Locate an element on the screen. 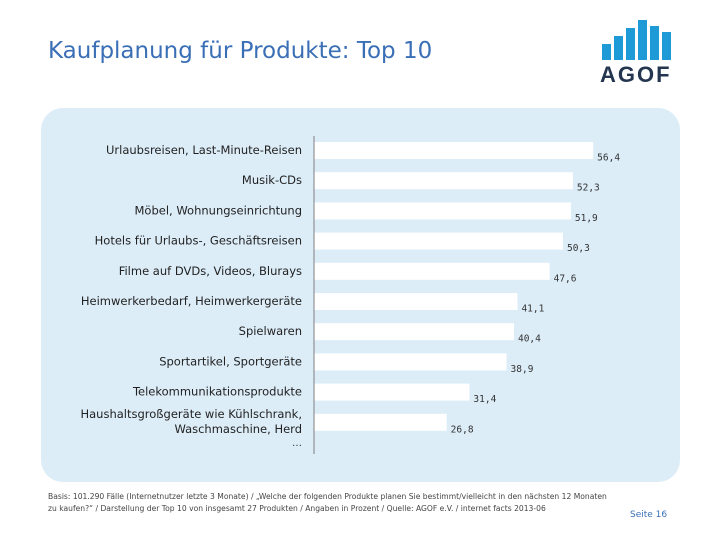 The width and height of the screenshot is (720, 540). page-title: Kaufplanung für Produkte: Top 10 is located at coordinates (240, 51).